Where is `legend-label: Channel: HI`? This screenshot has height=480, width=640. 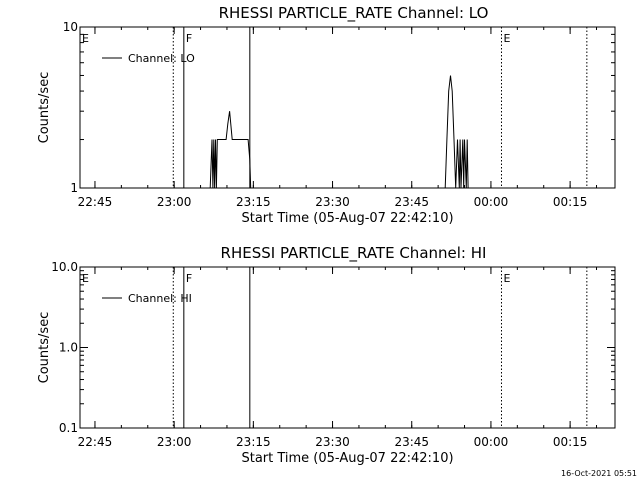
legend-label: Channel: HI is located at coordinates (160, 298).